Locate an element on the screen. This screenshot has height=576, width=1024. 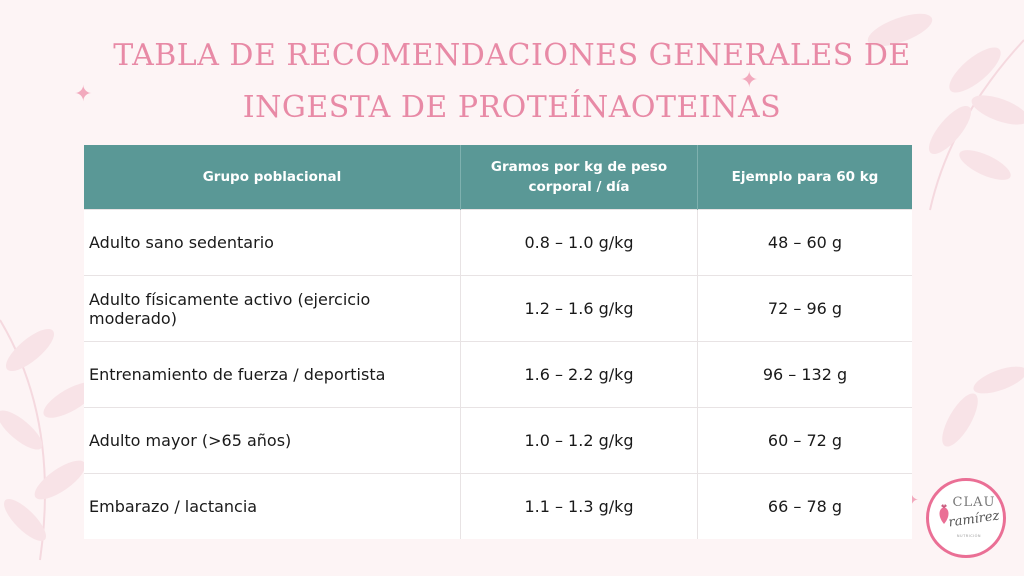
cell-example: 66 – 78 g is located at coordinates (804, 506).